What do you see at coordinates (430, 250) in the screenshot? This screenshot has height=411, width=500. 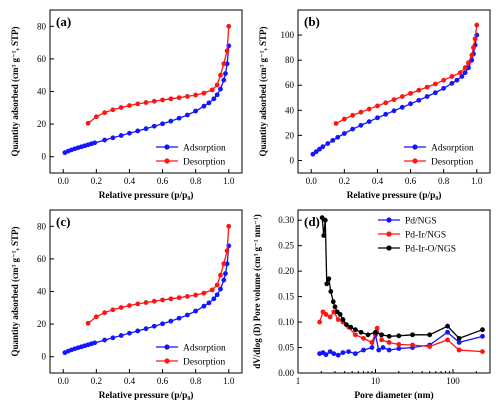 I see `legend-label: Pd-Ir-O/NGS` at bounding box center [430, 250].